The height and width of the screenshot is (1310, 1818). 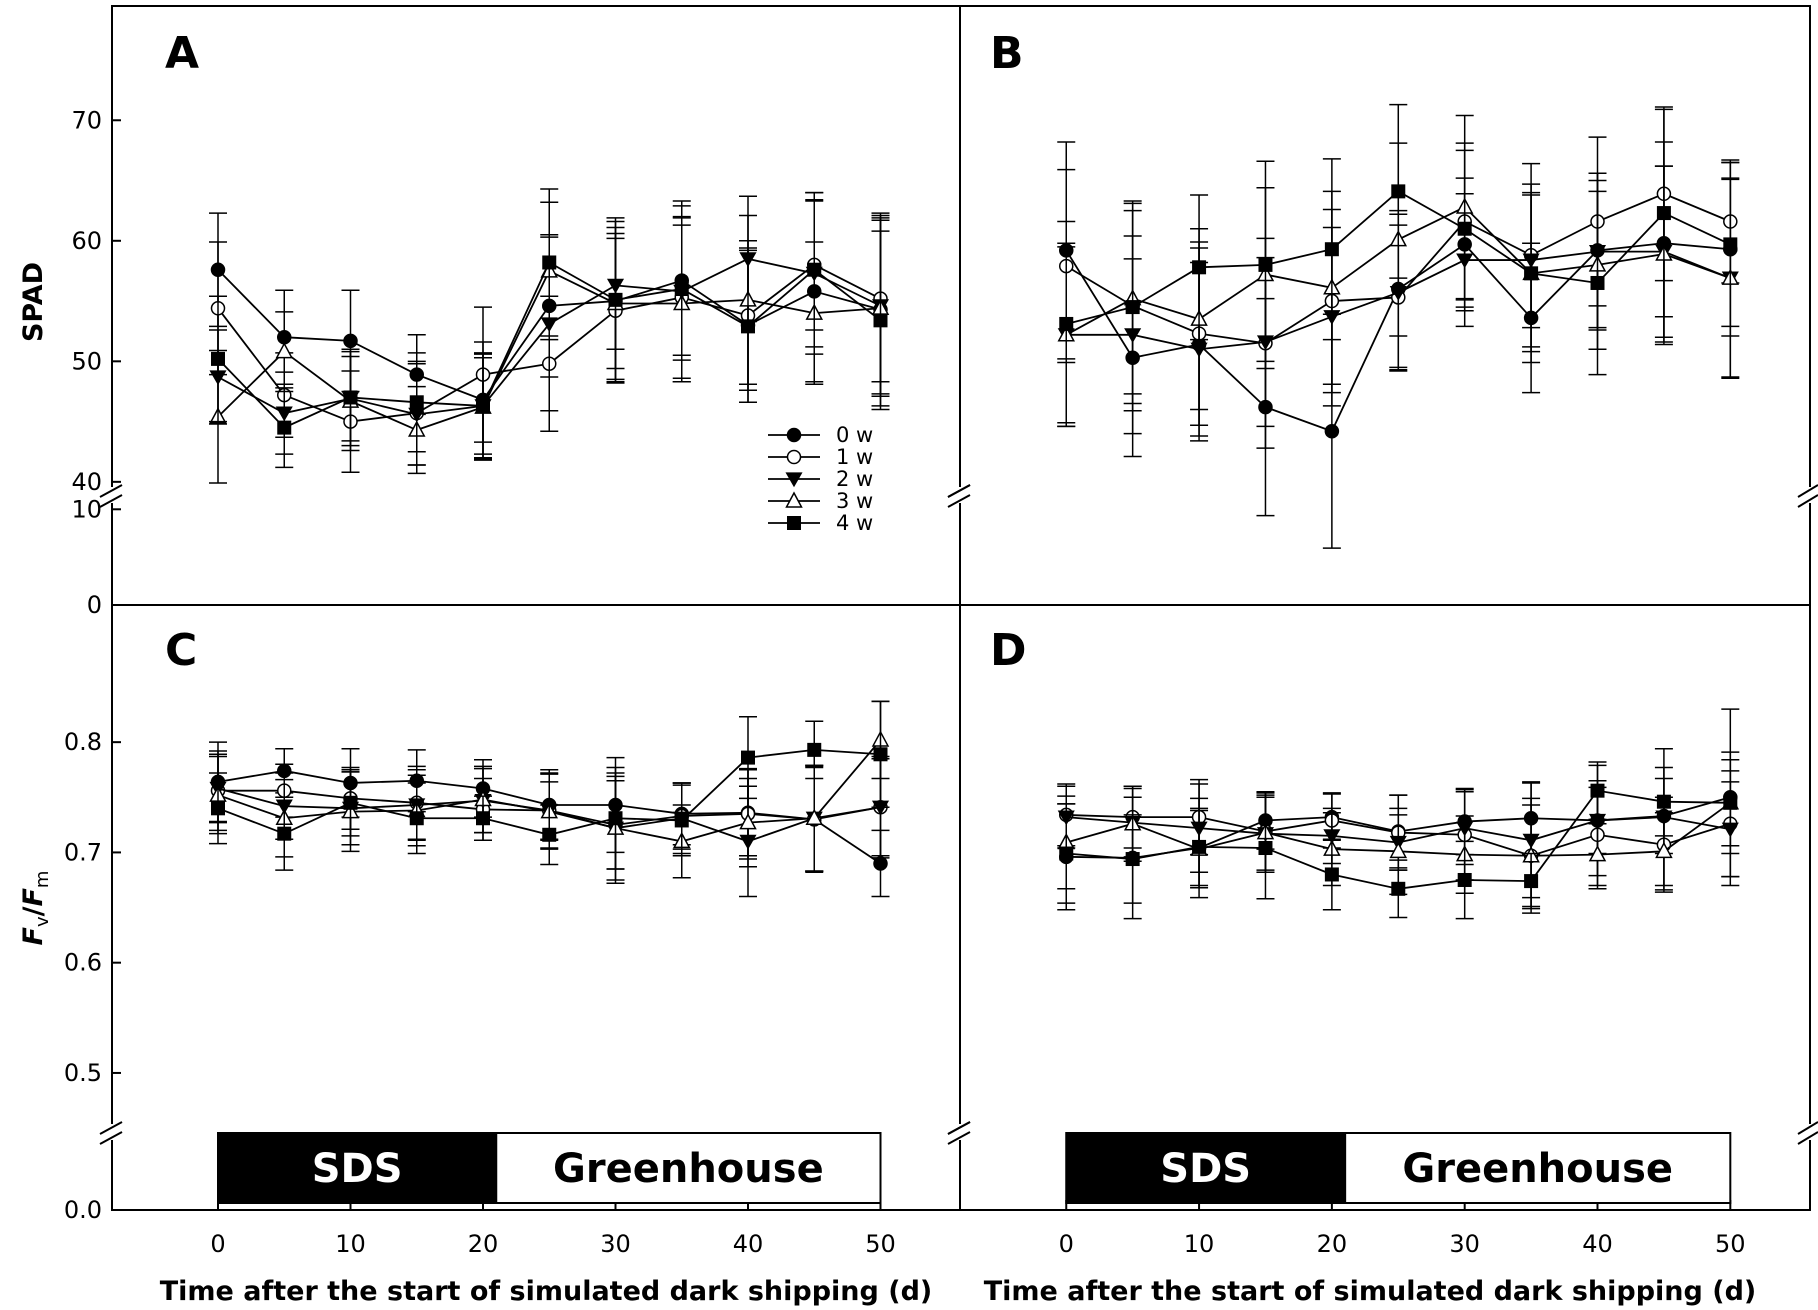 I want to click on y-tick-label: 70, so click(x=86, y=120).